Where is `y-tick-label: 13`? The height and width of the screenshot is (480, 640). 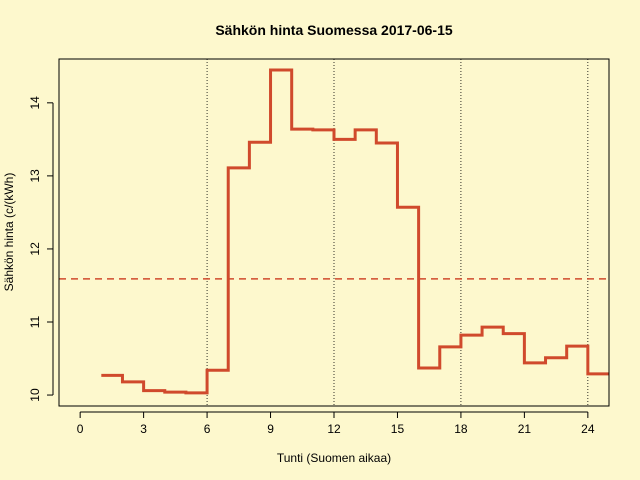 y-tick-label: 13 is located at coordinates (35, 176).